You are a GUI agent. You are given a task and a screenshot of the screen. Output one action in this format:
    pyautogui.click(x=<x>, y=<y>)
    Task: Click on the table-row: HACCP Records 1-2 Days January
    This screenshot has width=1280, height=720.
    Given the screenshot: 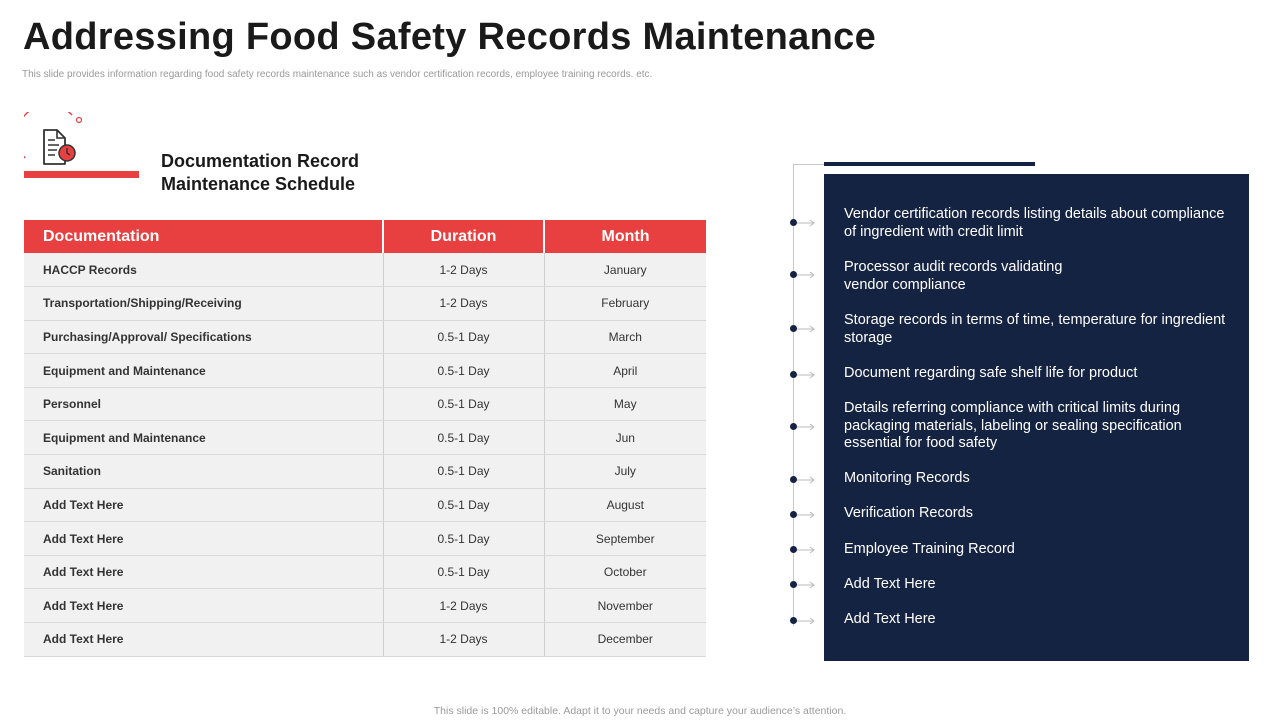 What is the action you would take?
    pyautogui.click(x=365, y=270)
    